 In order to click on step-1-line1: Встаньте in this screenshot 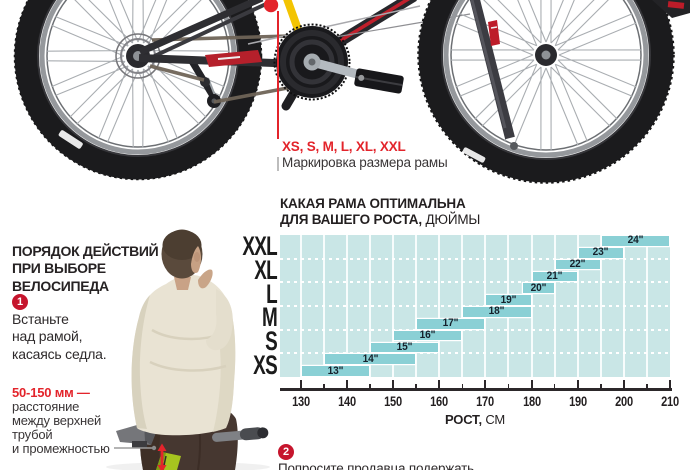, I will do `click(40, 319)`.